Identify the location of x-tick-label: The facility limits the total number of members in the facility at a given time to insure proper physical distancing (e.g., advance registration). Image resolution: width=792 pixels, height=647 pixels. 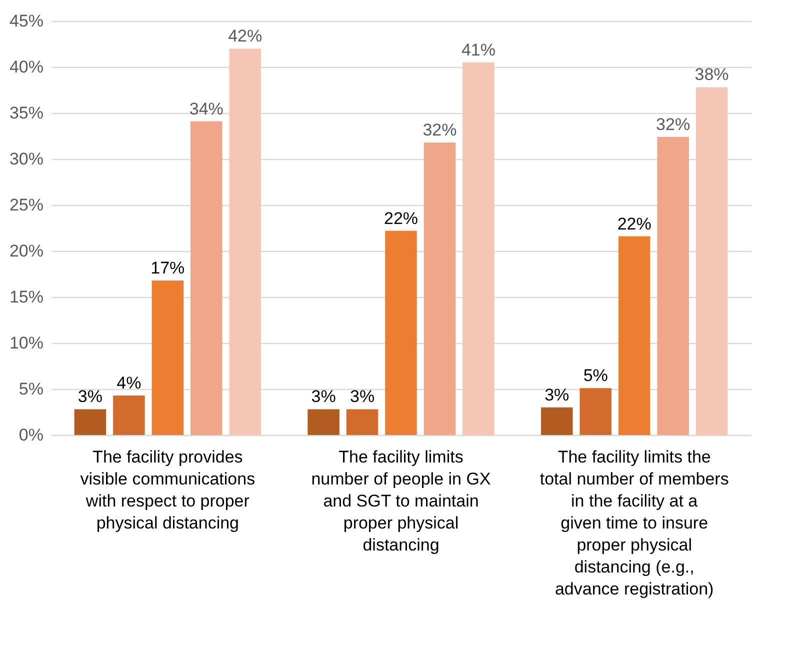
(634, 523).